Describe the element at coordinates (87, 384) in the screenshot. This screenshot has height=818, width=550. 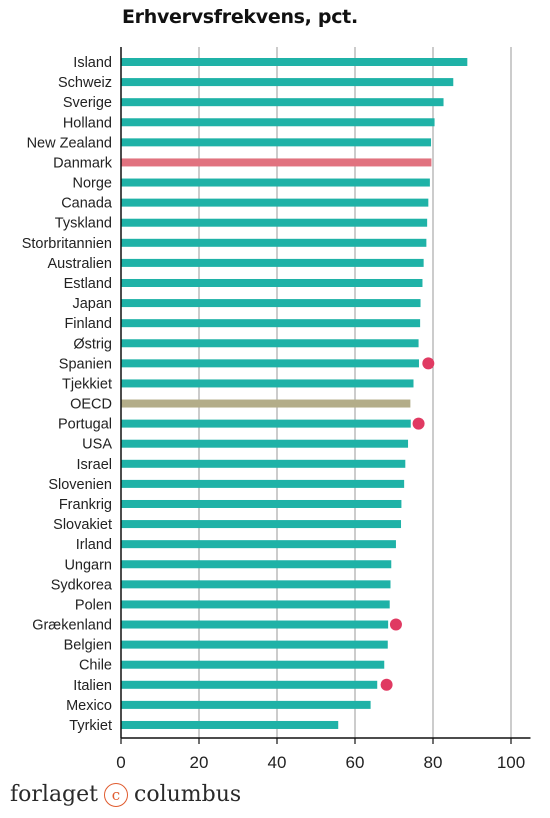
I see `category-label-Tjekkiet: Tjekkiet` at that location.